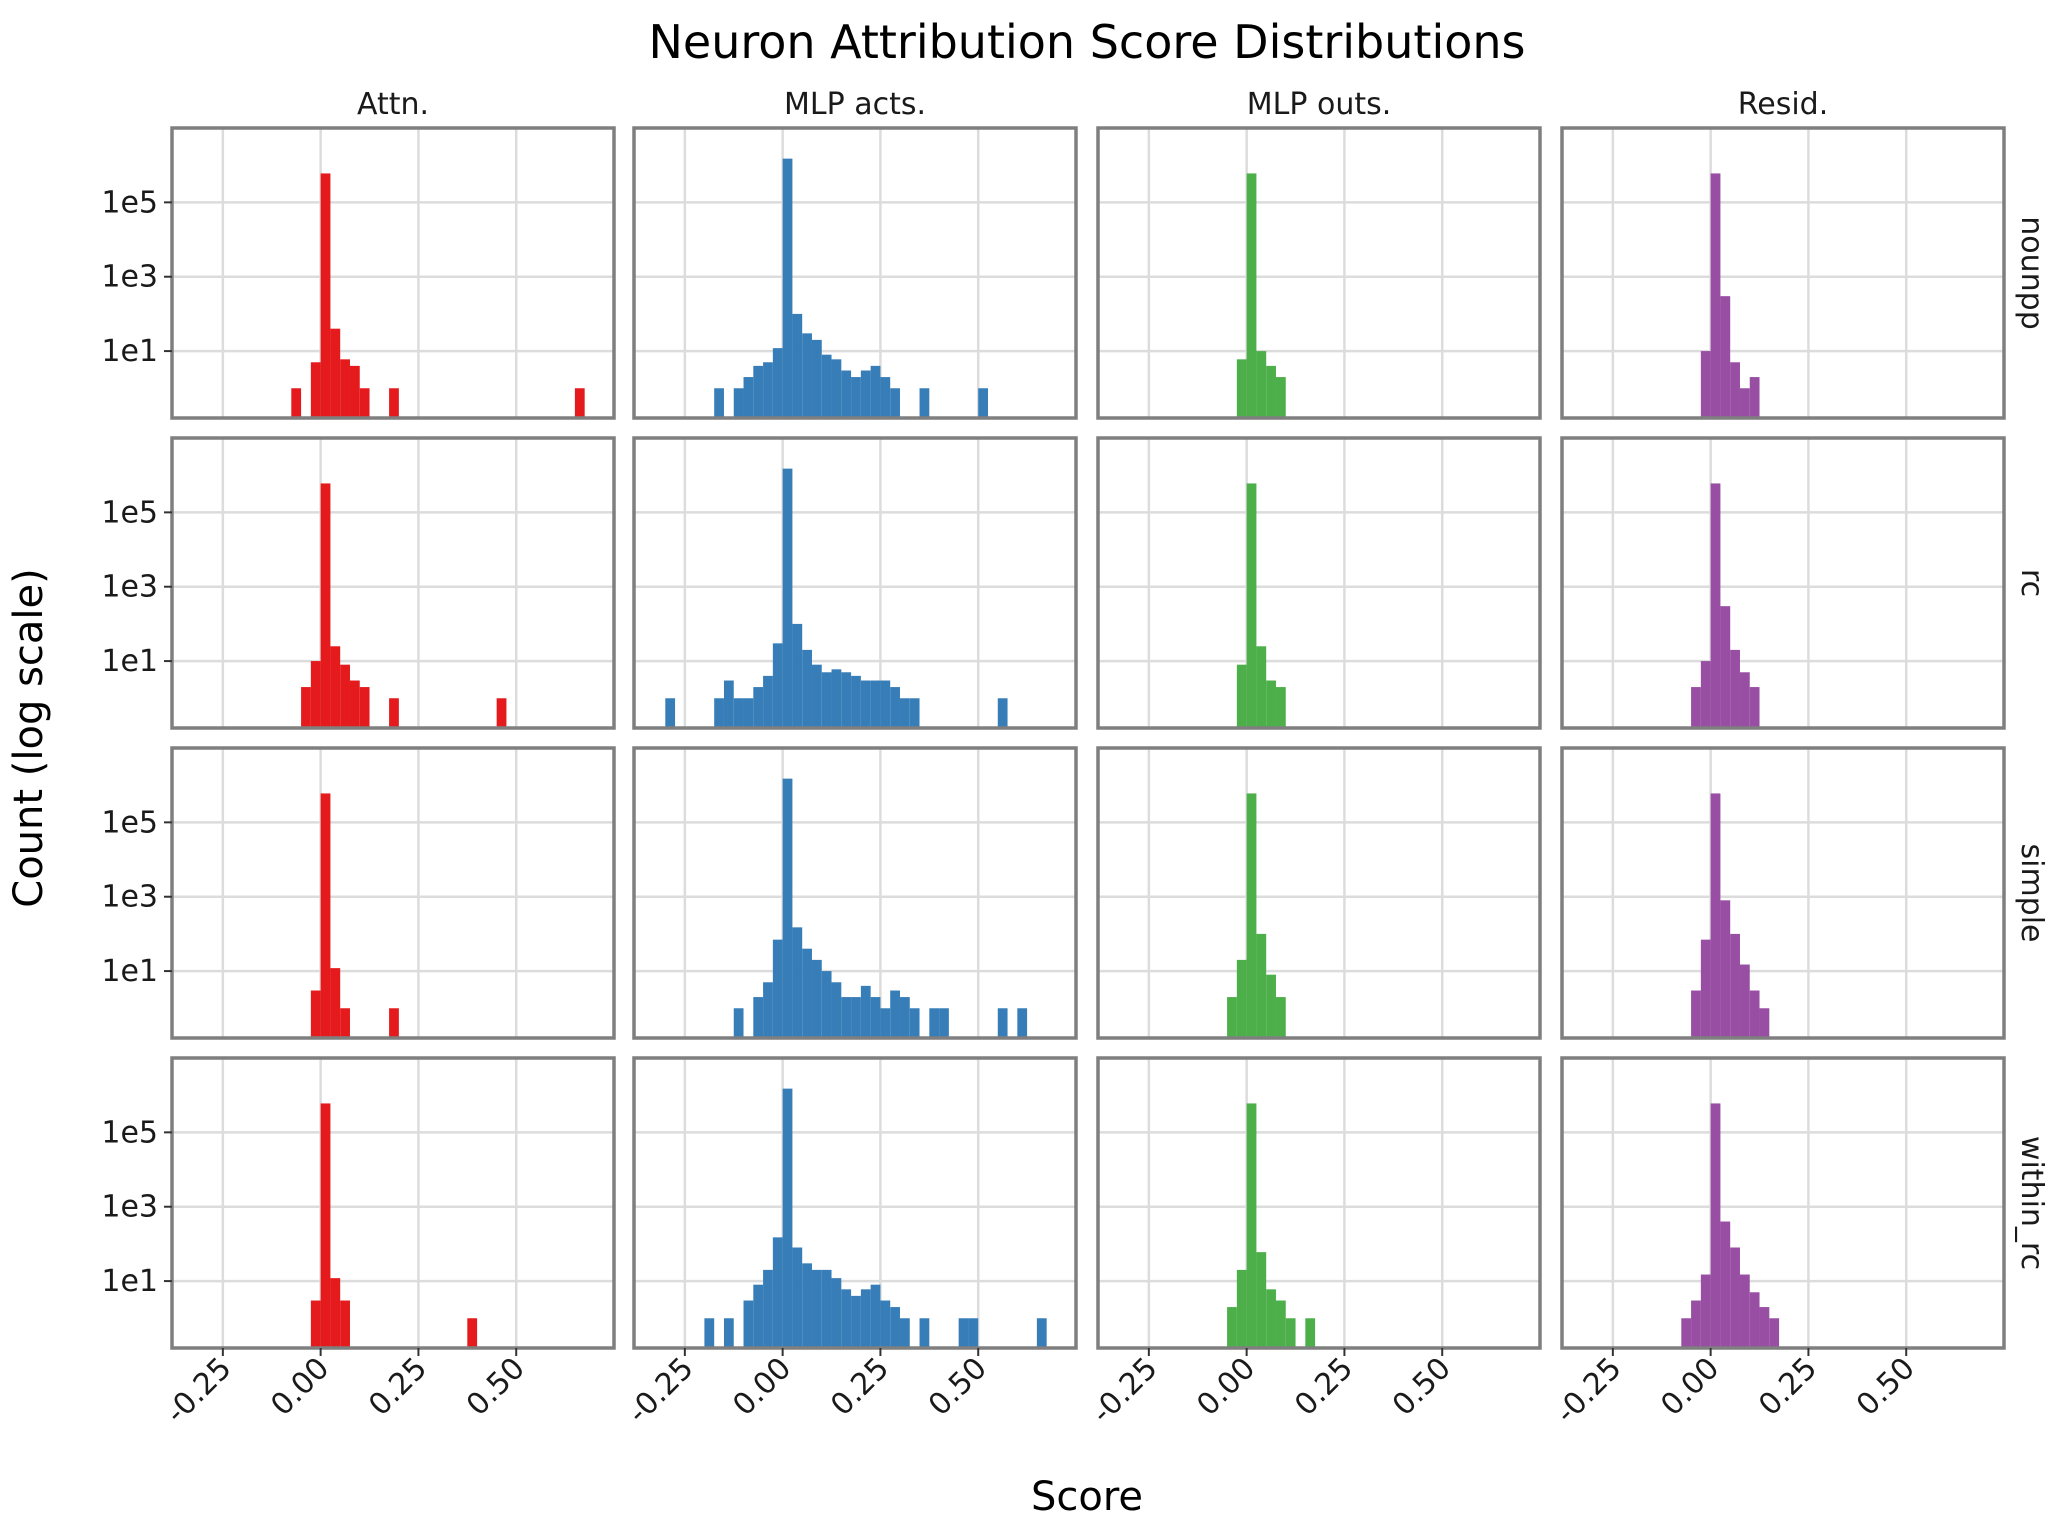 The width and height of the screenshot is (2048, 1536). I want to click on panel: 1e1 1e3 1e5 -0.25 0.00 0.25 0.50, so click(358, 1243).